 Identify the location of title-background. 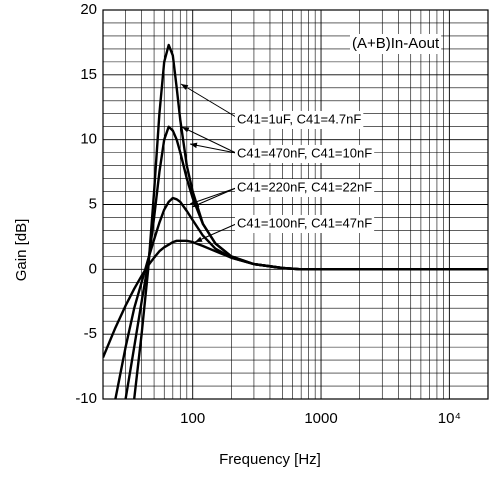
(396, 44).